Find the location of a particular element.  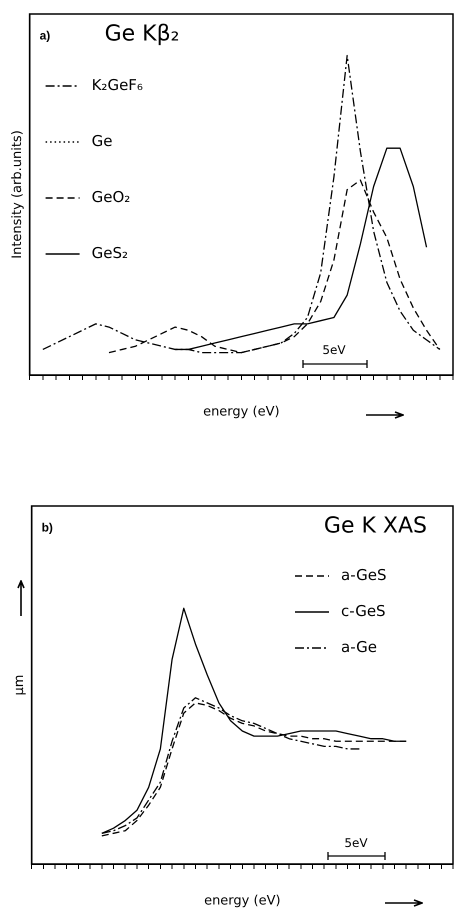

y-axis-title: Intensity (arb.units) is located at coordinates (18, 194).